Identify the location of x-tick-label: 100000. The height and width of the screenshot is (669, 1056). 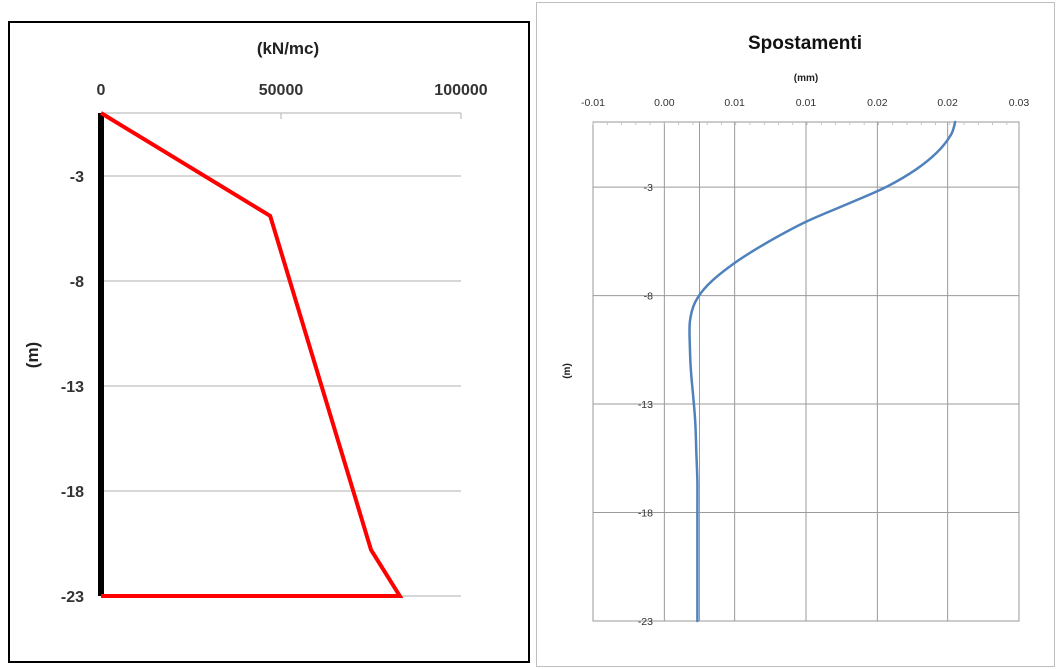
(460, 90).